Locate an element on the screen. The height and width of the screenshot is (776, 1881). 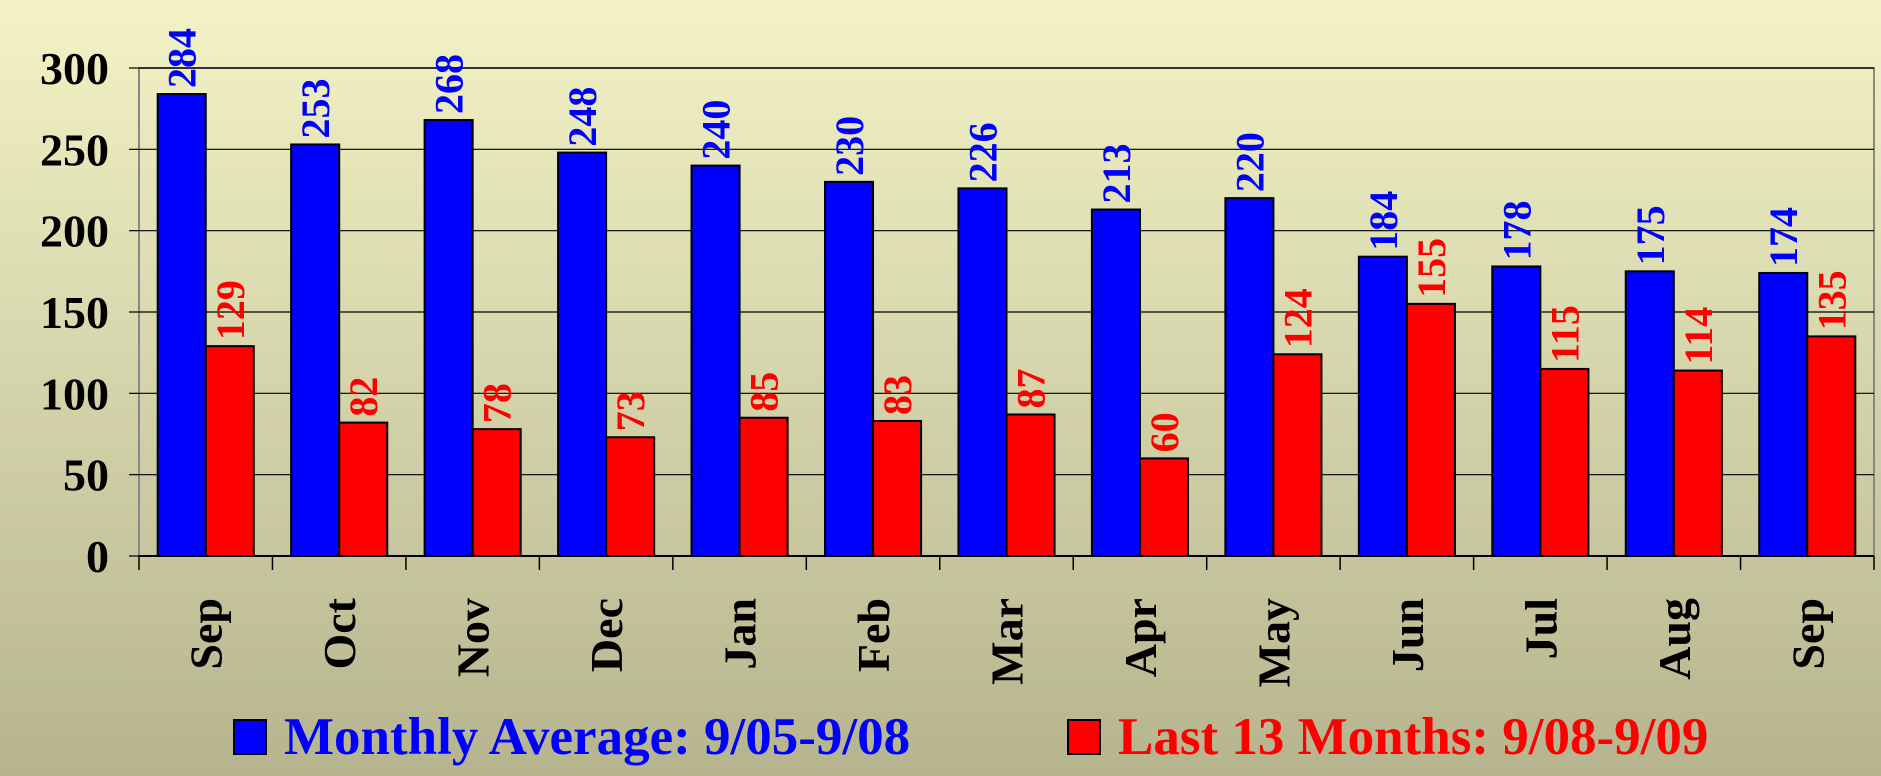
value-label: 284 is located at coordinates (182, 58).